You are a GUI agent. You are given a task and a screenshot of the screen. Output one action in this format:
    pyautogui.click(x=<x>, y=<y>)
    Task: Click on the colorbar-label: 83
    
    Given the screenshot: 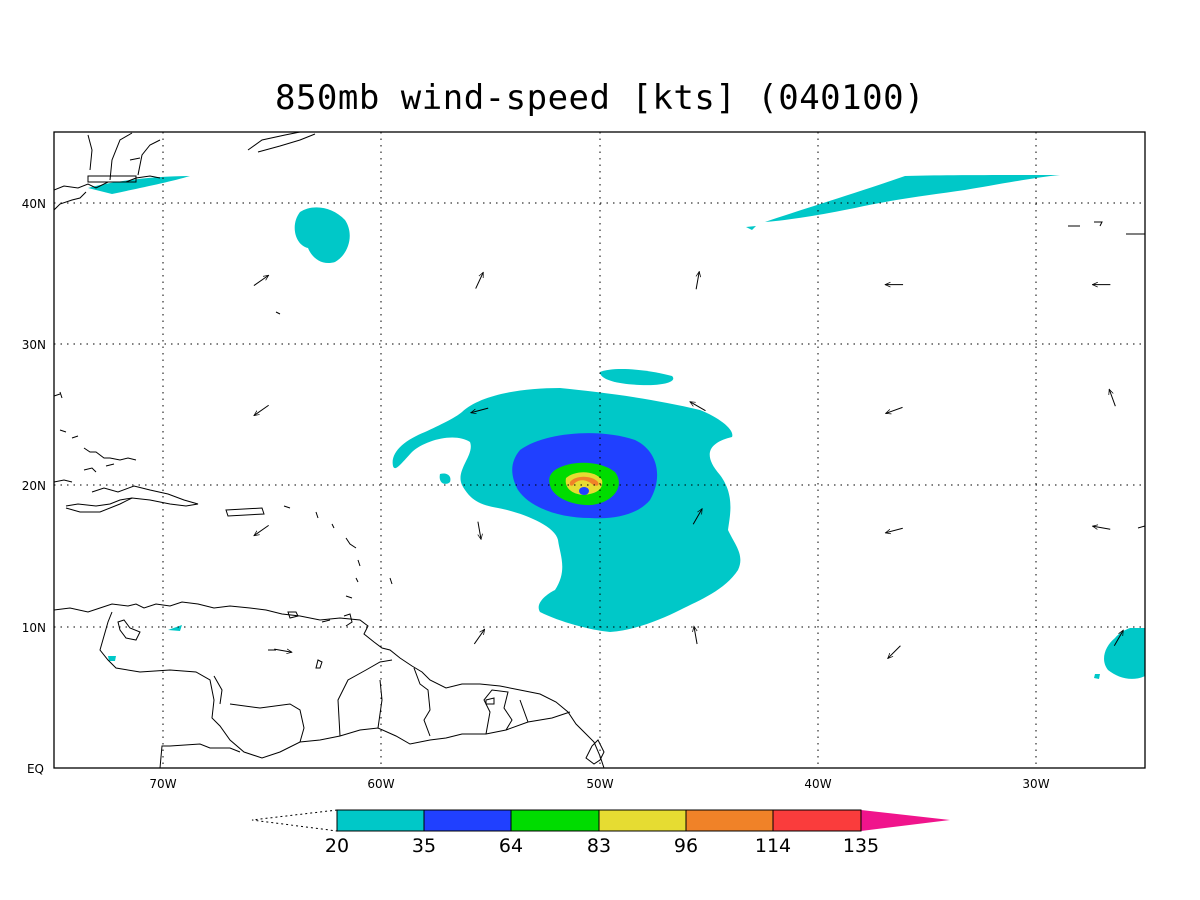 What is the action you would take?
    pyautogui.click(x=599, y=846)
    